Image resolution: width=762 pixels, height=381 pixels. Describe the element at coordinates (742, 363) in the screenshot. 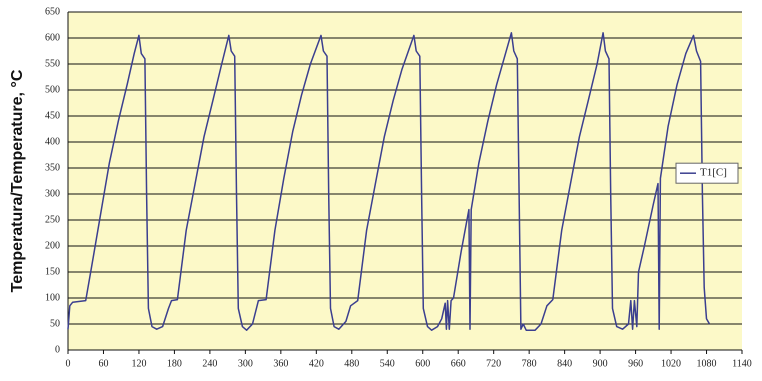

I see `x-tick-label: 1140` at that location.